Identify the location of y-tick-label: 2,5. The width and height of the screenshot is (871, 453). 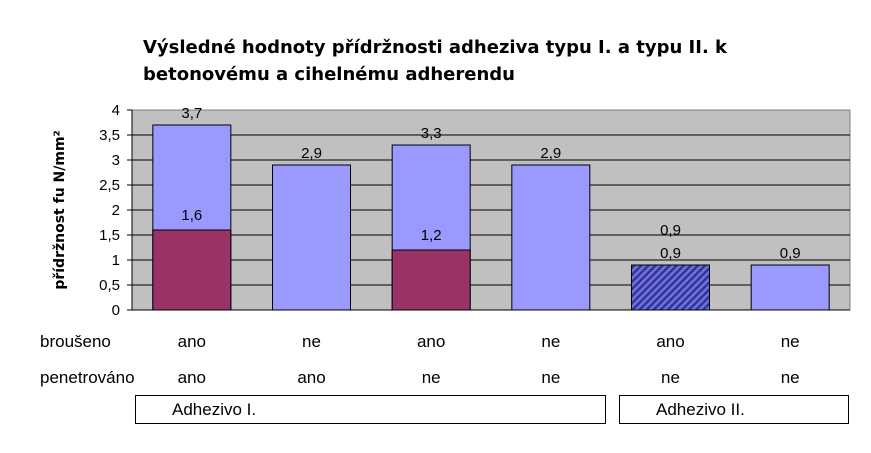
(109, 185).